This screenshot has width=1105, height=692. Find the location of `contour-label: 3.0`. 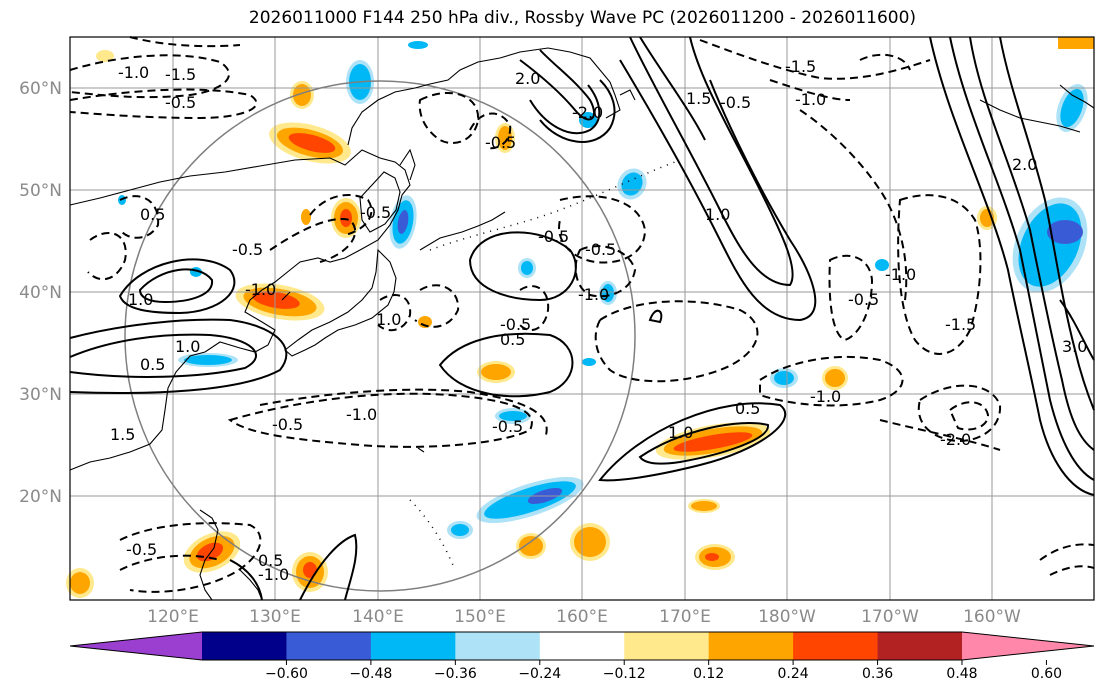

contour-label: 3.0 is located at coordinates (1074, 346).